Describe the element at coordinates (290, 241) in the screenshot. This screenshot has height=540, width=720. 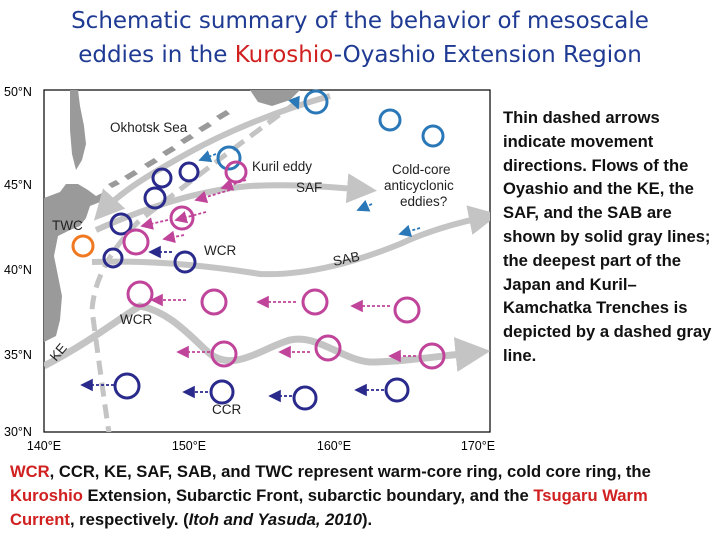
I see `sab-flow` at that location.